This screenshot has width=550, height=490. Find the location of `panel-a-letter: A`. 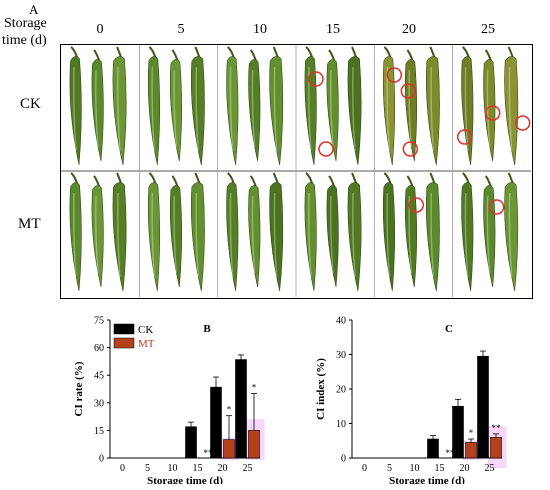

panel-a-letter: A is located at coordinates (34, 9).